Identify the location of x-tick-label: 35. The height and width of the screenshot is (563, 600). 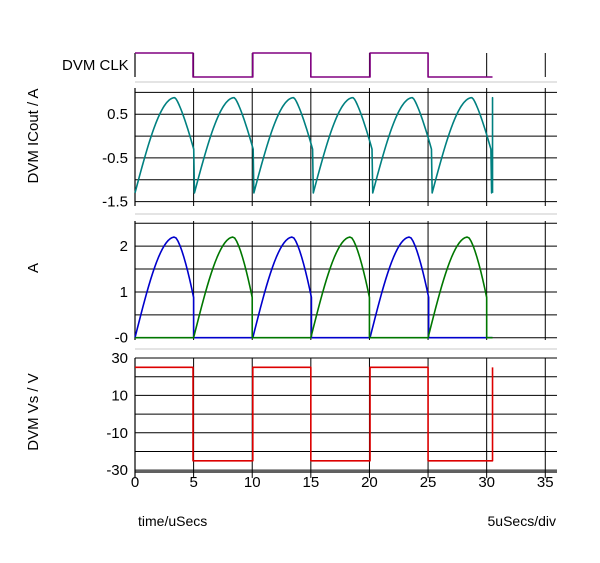
(545, 482).